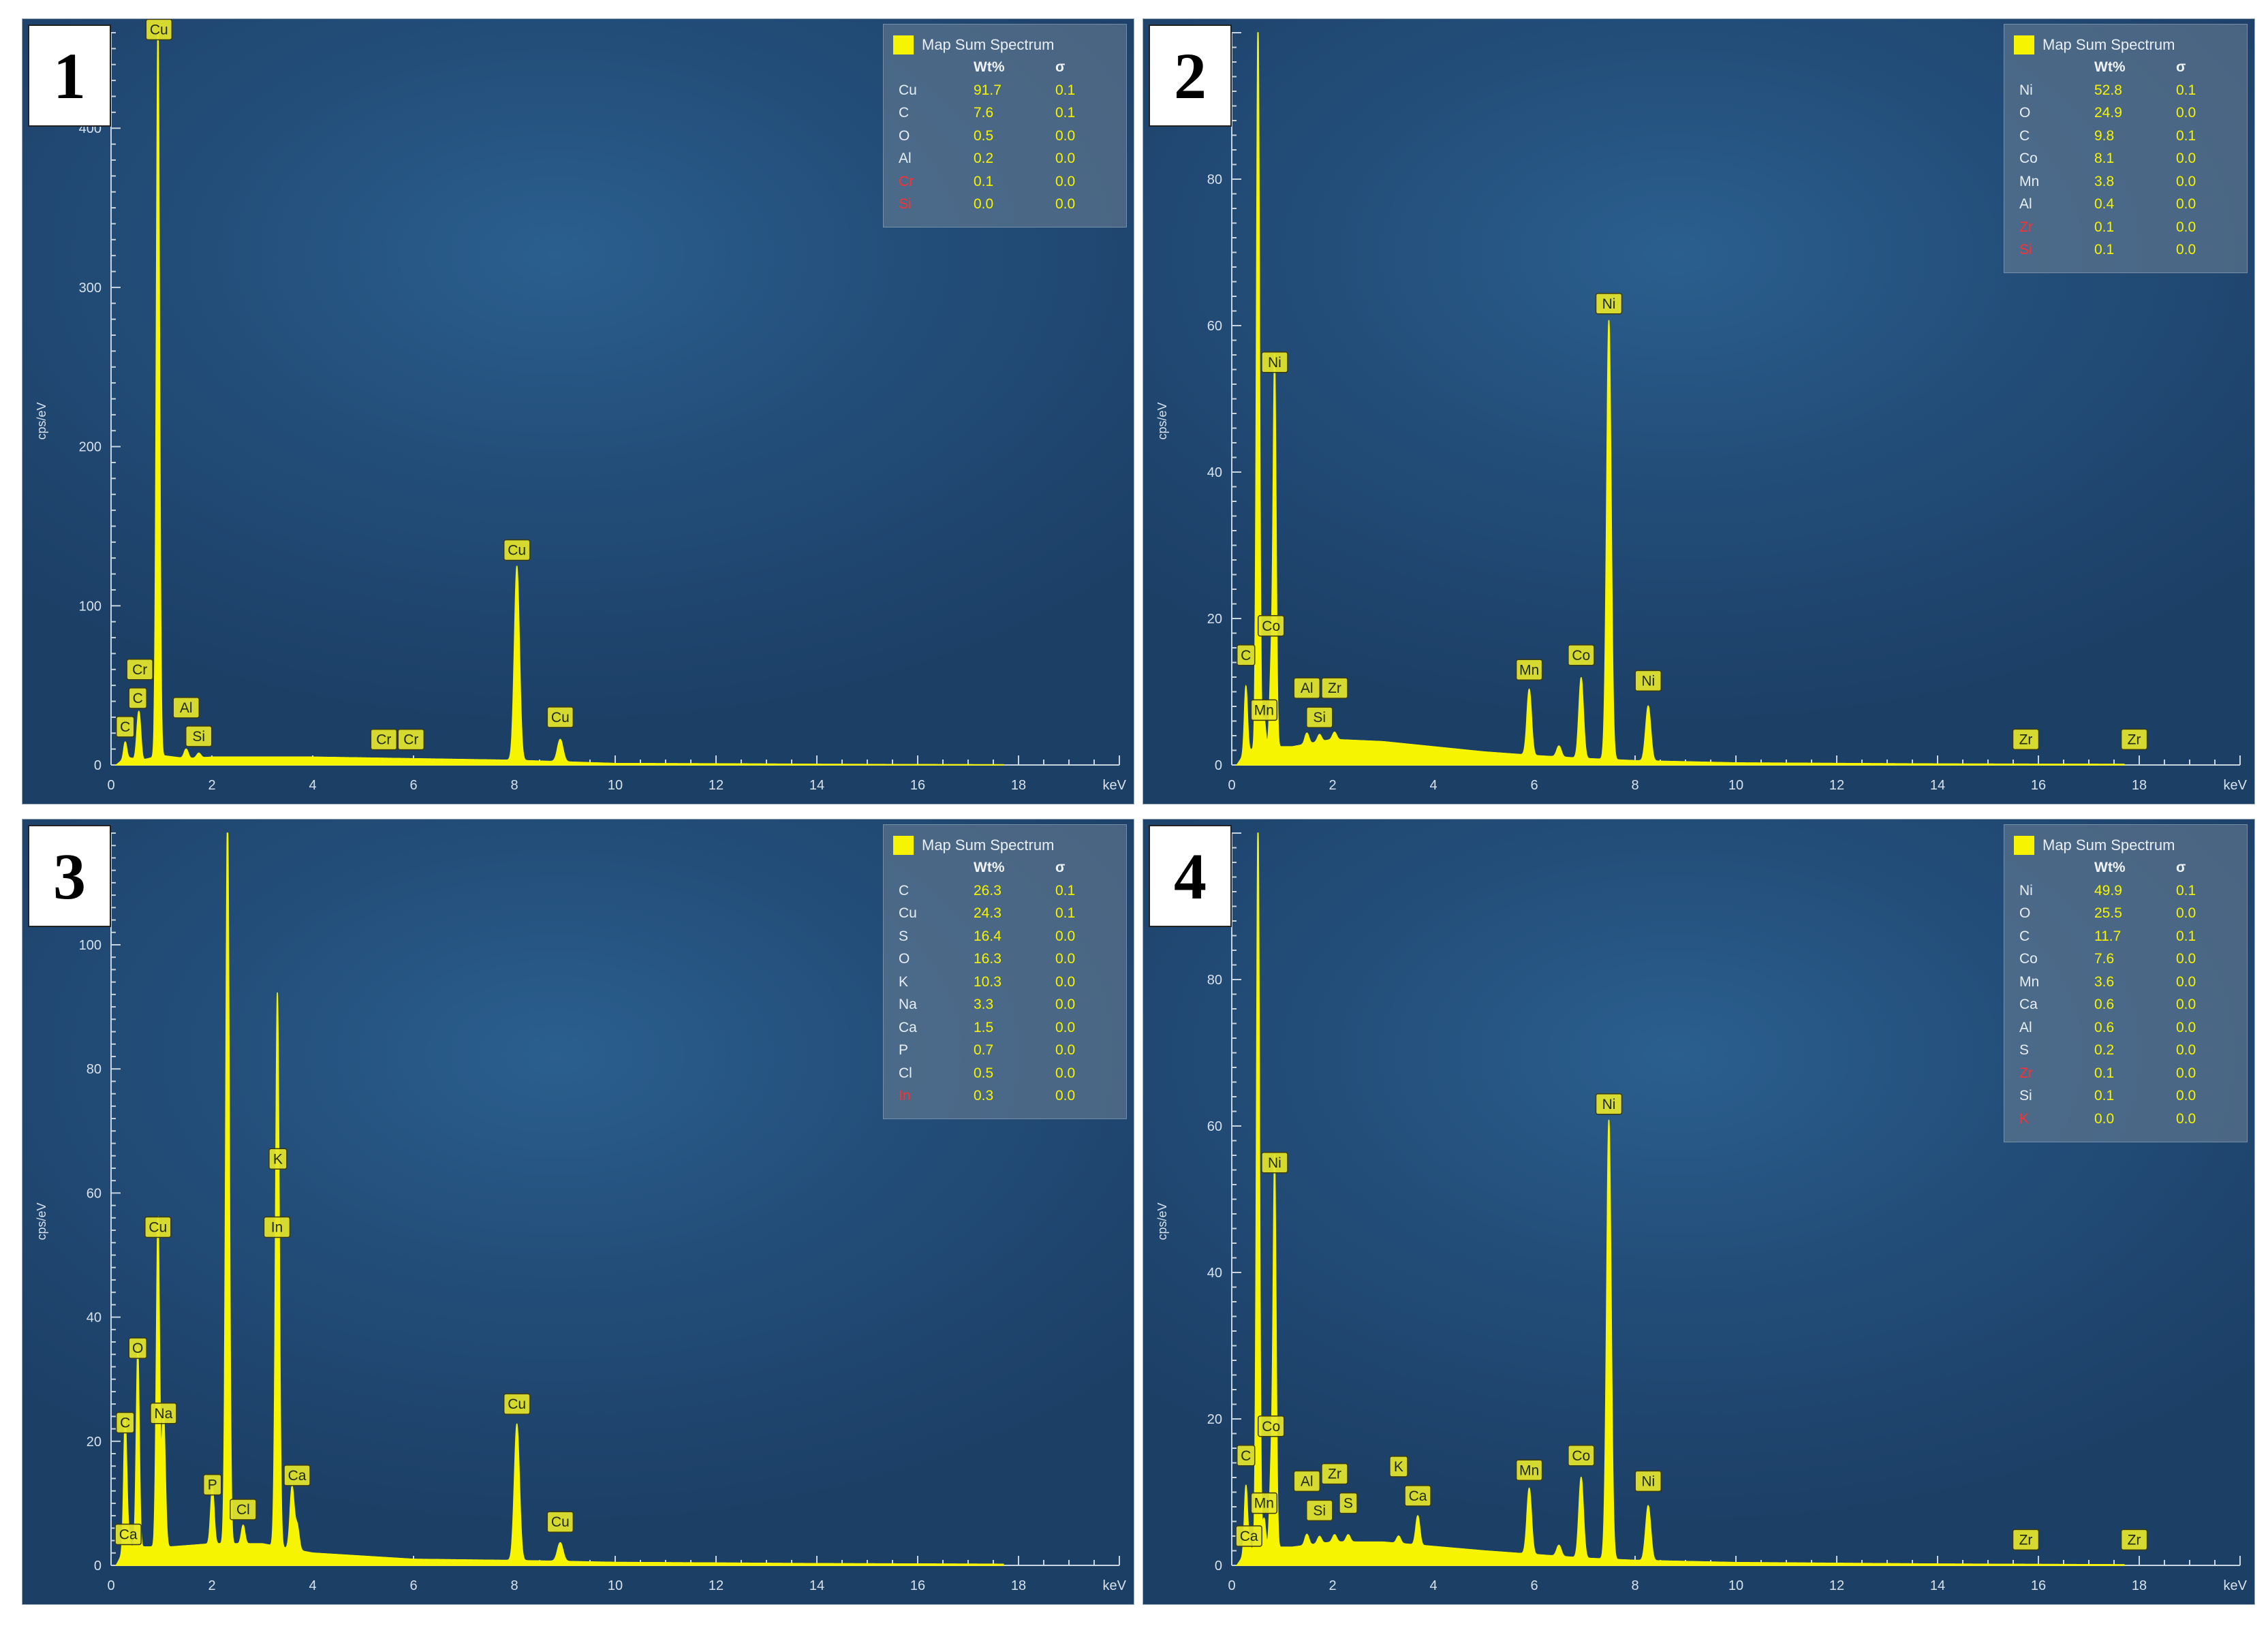 Image resolution: width=2268 pixels, height=1626 pixels. What do you see at coordinates (1005, 959) in the screenshot?
I see `legend-row: O 16.3 0.0` at bounding box center [1005, 959].